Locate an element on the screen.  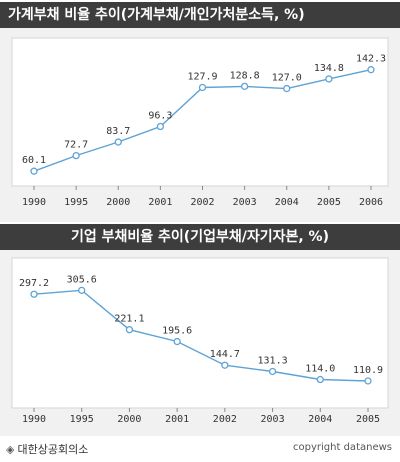
chart2-x-tick-label: 2005 is located at coordinates (368, 419).